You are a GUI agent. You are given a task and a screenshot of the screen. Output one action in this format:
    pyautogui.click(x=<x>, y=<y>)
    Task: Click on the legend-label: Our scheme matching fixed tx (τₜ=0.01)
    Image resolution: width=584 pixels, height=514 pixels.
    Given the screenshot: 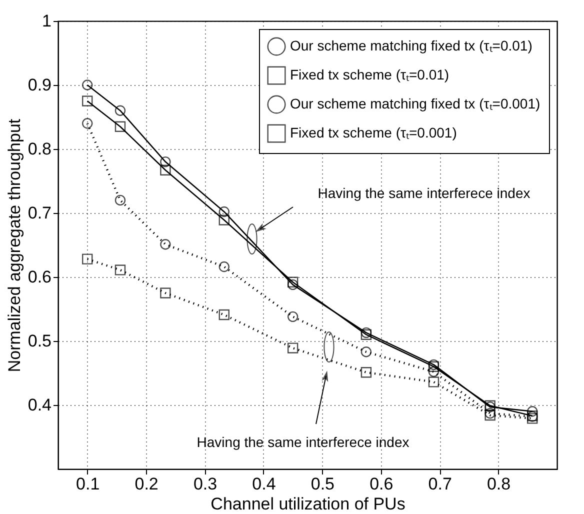 What is the action you would take?
    pyautogui.click(x=411, y=46)
    